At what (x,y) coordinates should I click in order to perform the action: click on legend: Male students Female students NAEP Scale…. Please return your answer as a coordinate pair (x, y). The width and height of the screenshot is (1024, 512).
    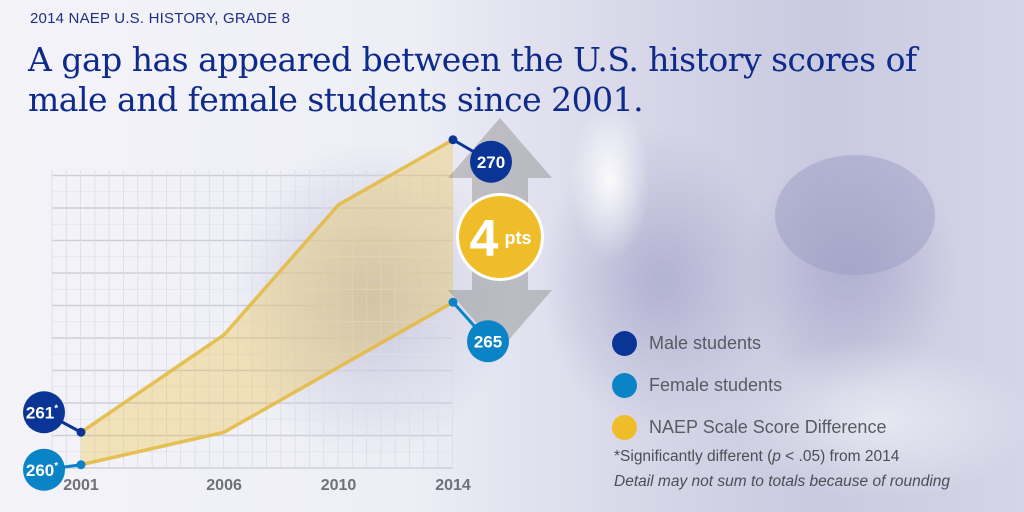
    Looking at the image, I should click on (749, 385).